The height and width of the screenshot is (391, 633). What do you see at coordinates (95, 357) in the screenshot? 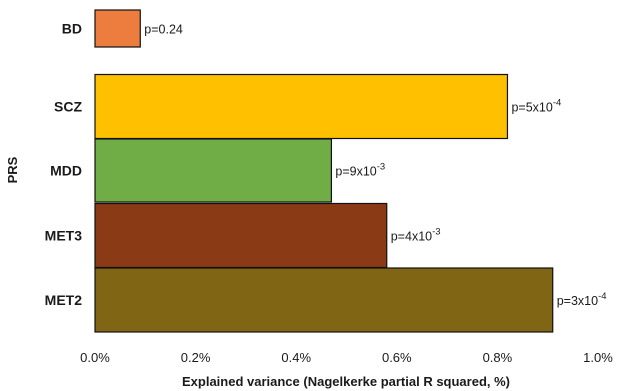
I see `x-tick-label: 0.0%` at bounding box center [95, 357].